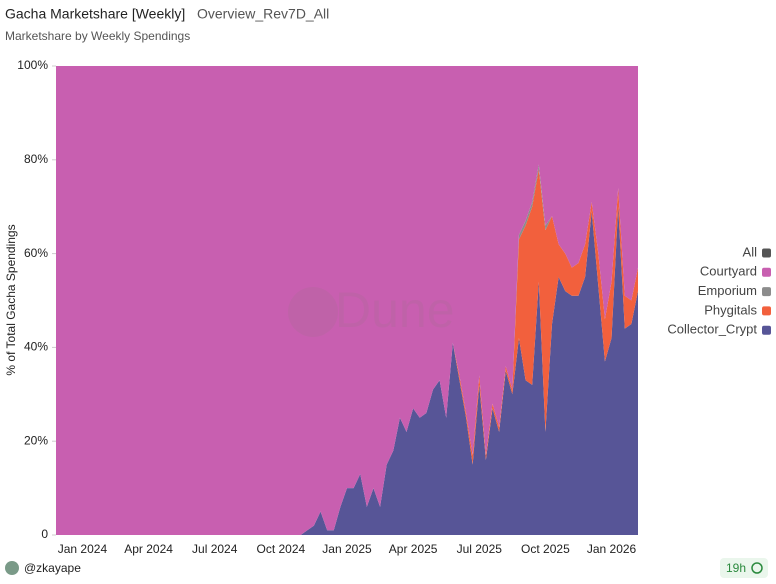  What do you see at coordinates (148, 549) in the screenshot?
I see `x-tick-label: Apr 2024` at bounding box center [148, 549].